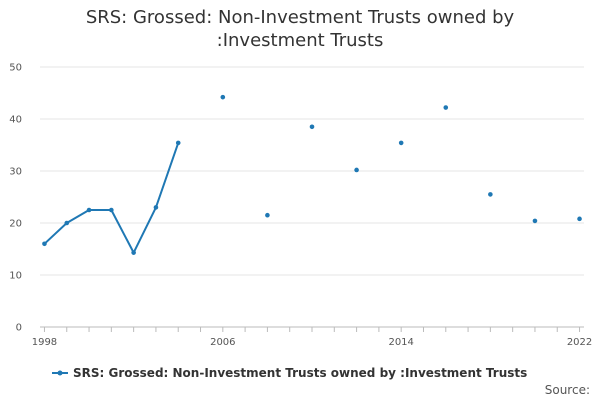 The image size is (600, 400). I want to click on y-tick-label: 0, so click(19, 328).